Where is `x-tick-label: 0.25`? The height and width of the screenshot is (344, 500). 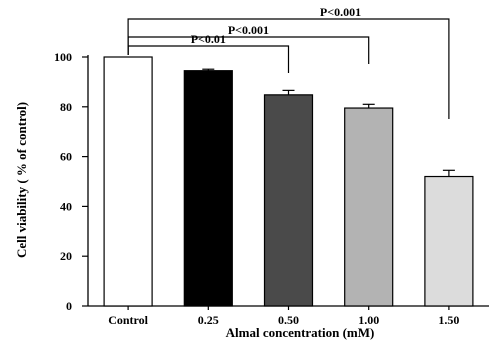
x-tick-label: 0.25 is located at coordinates (208, 320).